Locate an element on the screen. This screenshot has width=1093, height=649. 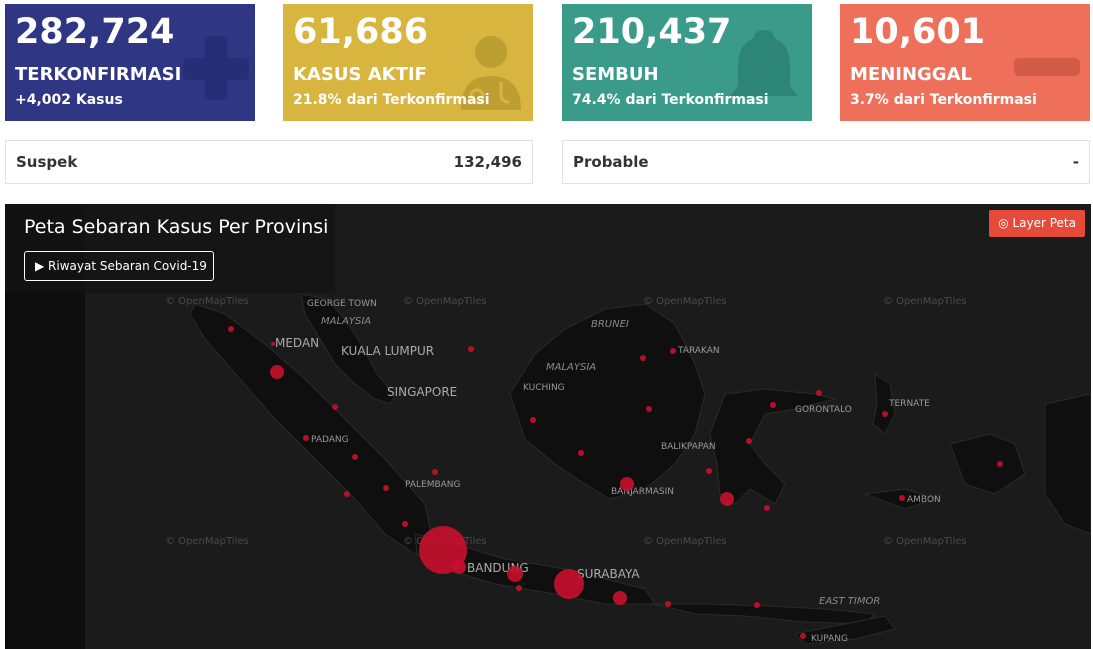
city-ambon: AMBON is located at coordinates (924, 500).